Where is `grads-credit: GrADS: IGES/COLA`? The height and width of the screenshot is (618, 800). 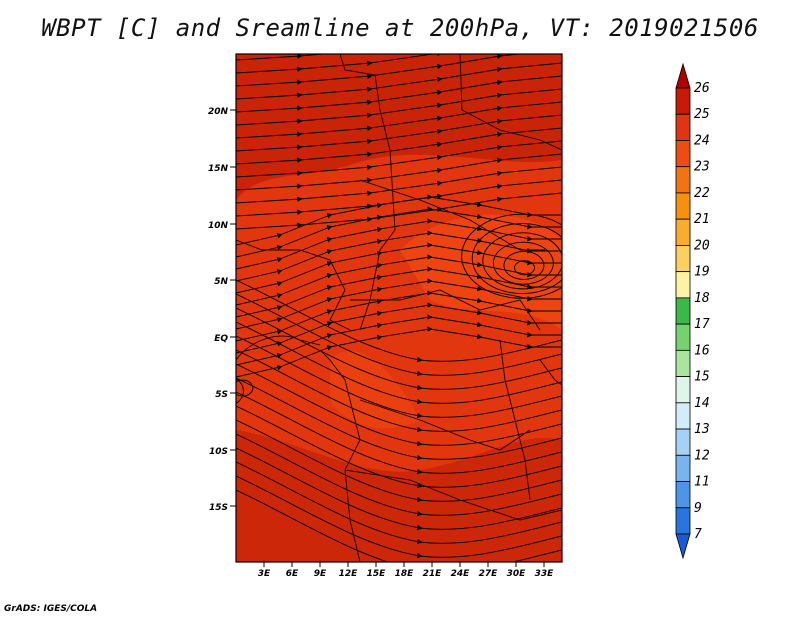 grads-credit: GrADS: IGES/COLA is located at coordinates (51, 609).